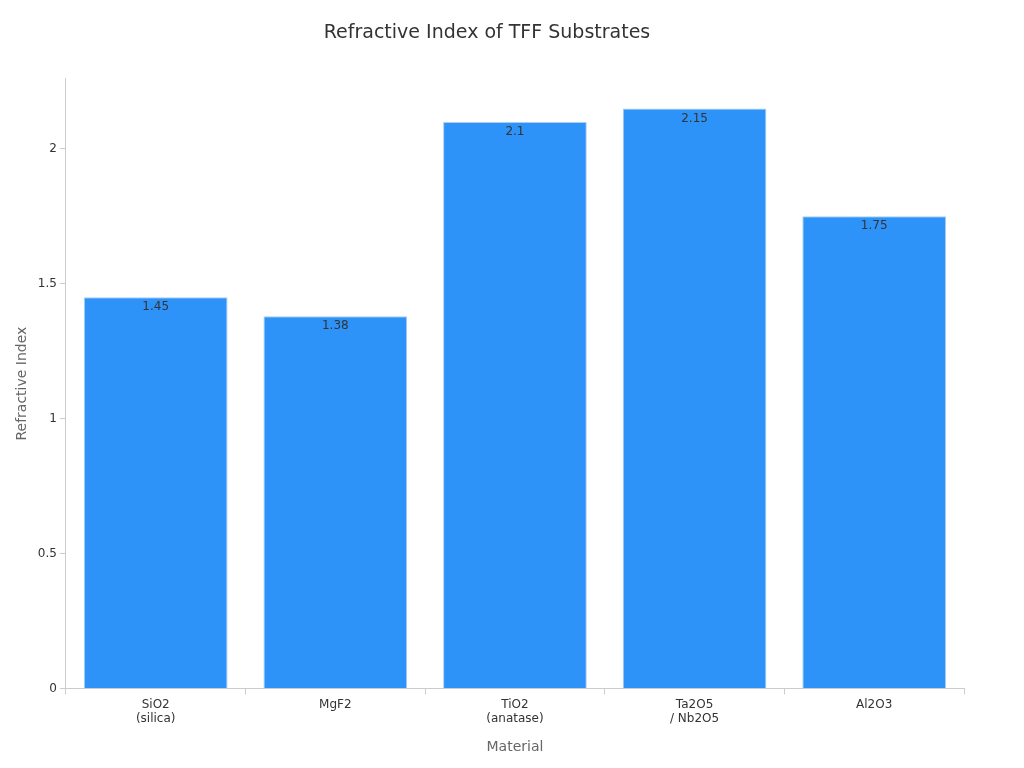 The height and width of the screenshot is (768, 1024). What do you see at coordinates (21, 383) in the screenshot?
I see `y-axis-title: Refractive Index` at bounding box center [21, 383].